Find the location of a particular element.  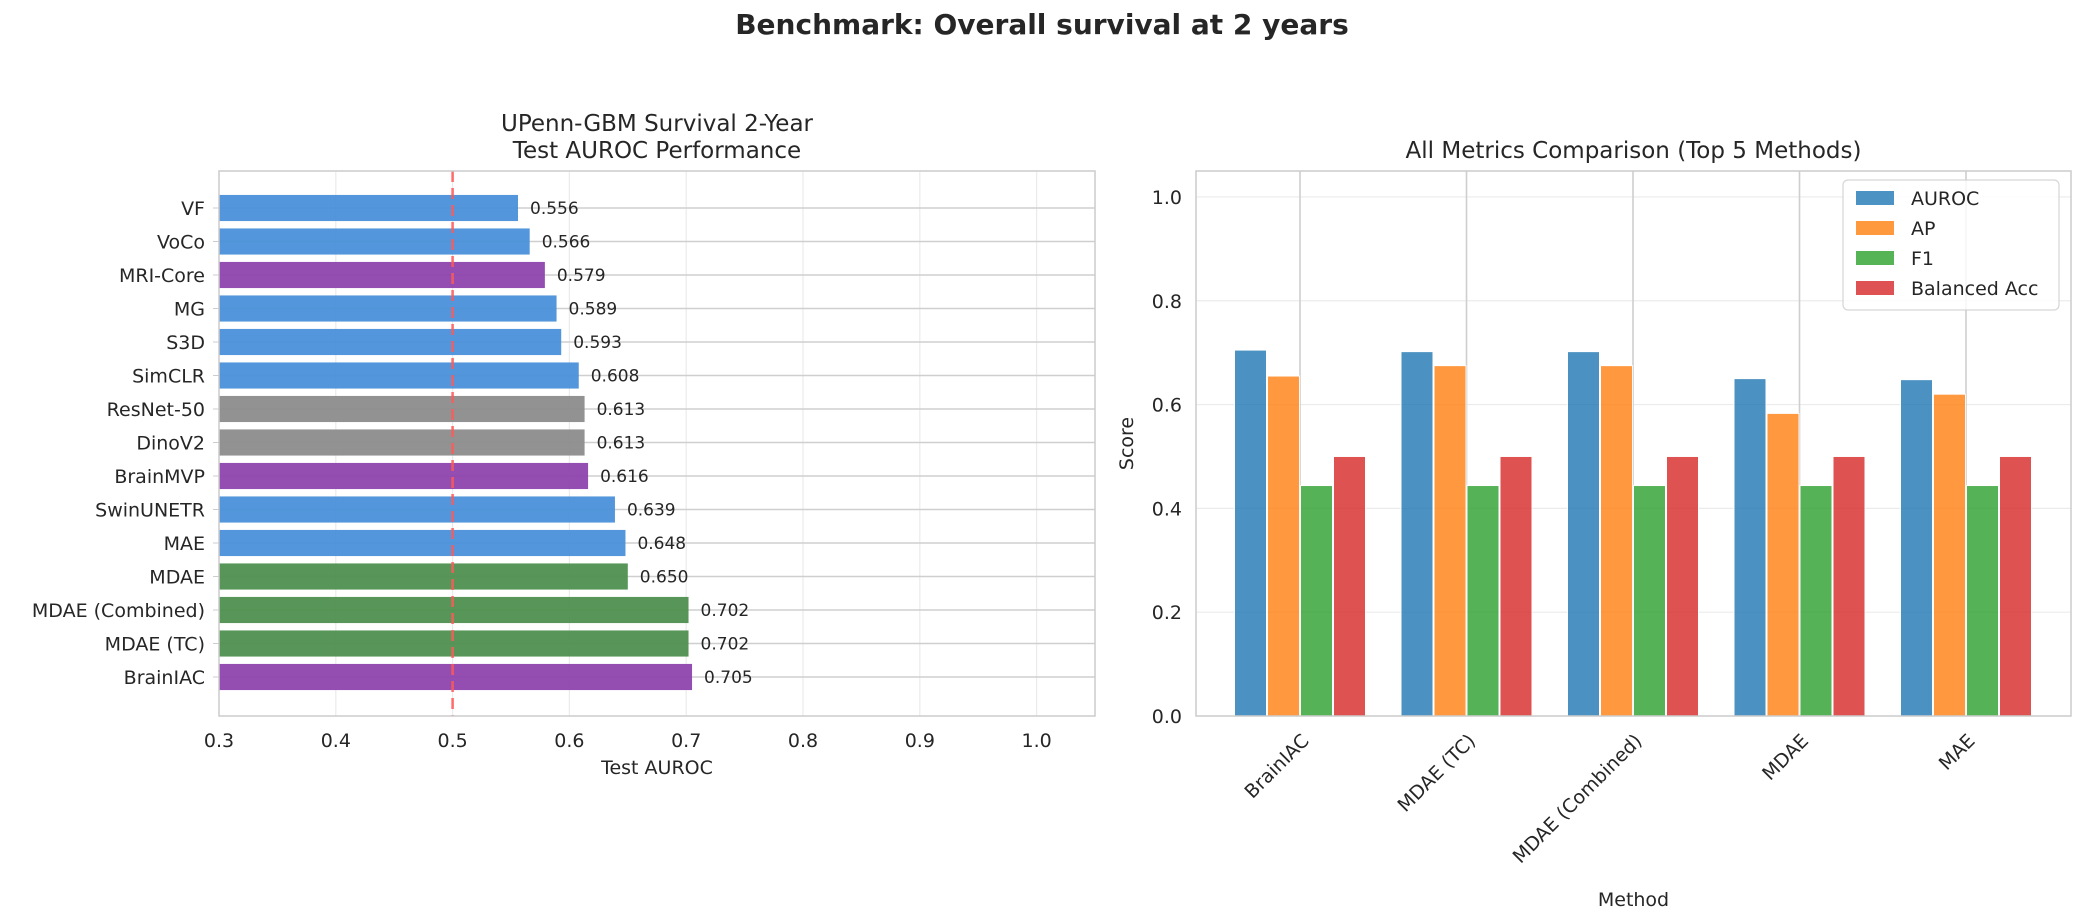

value-label: 0.648 is located at coordinates (661, 544).